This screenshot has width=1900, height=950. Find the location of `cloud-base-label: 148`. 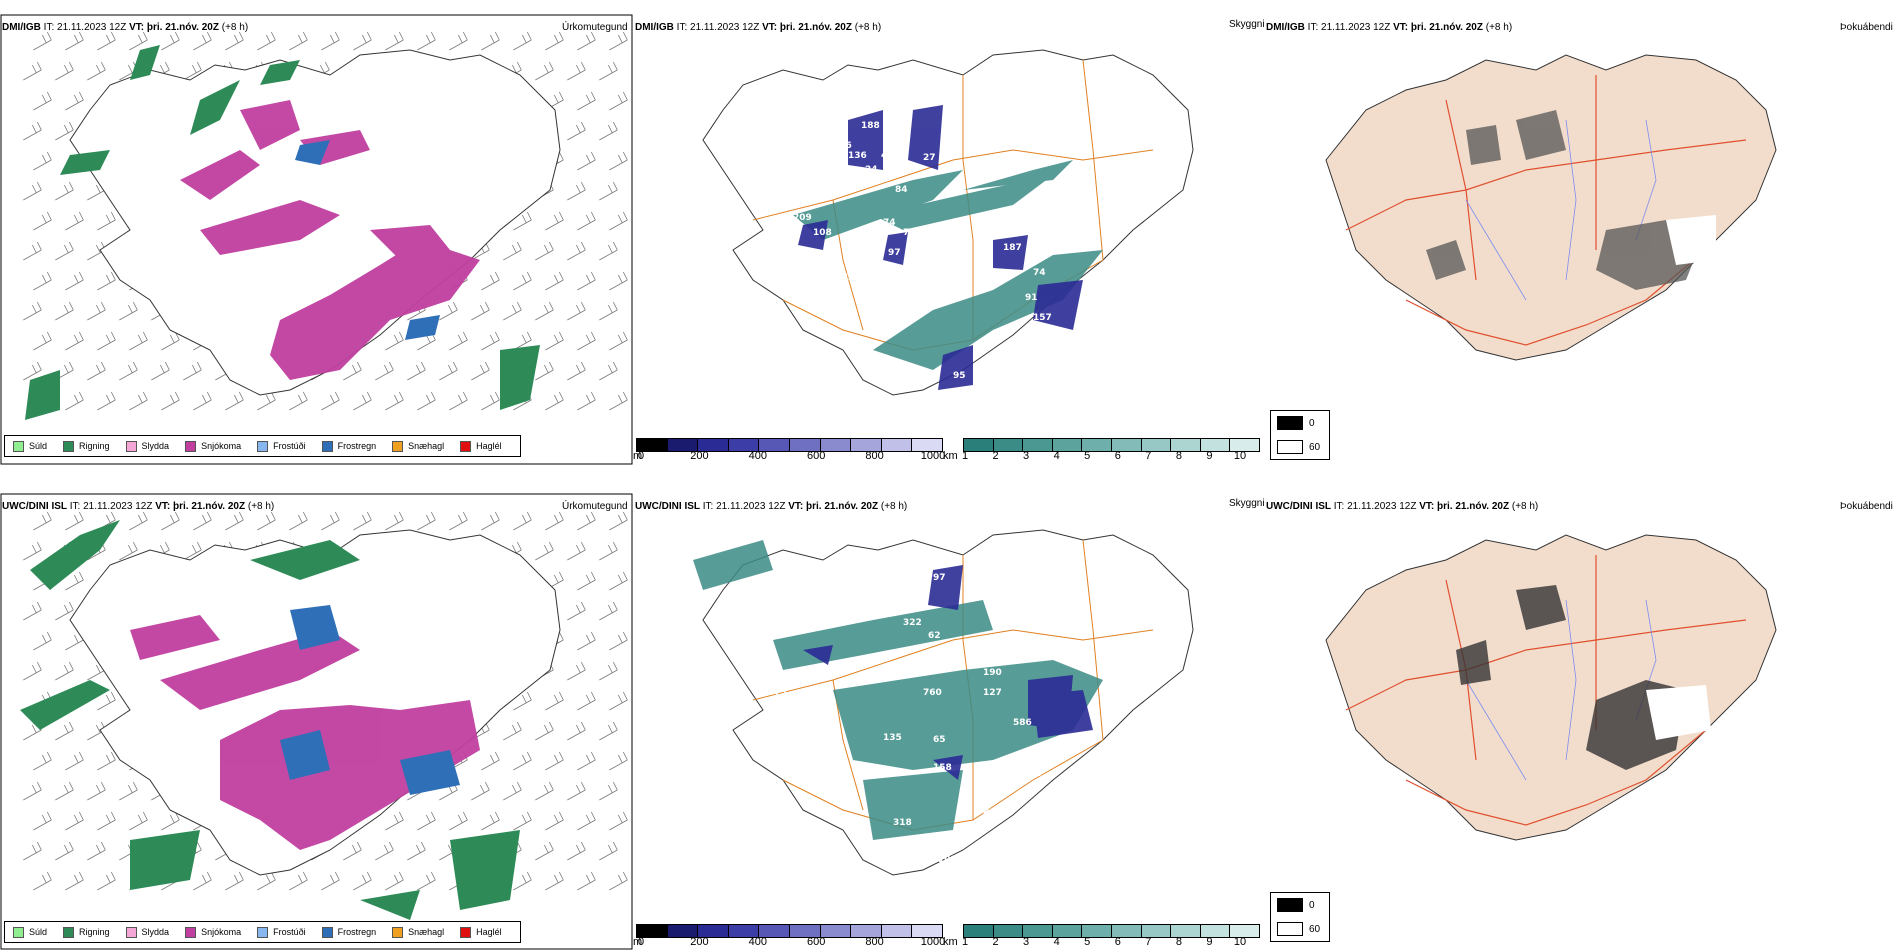

cloud-base-label: 148 is located at coordinates (932, 838).